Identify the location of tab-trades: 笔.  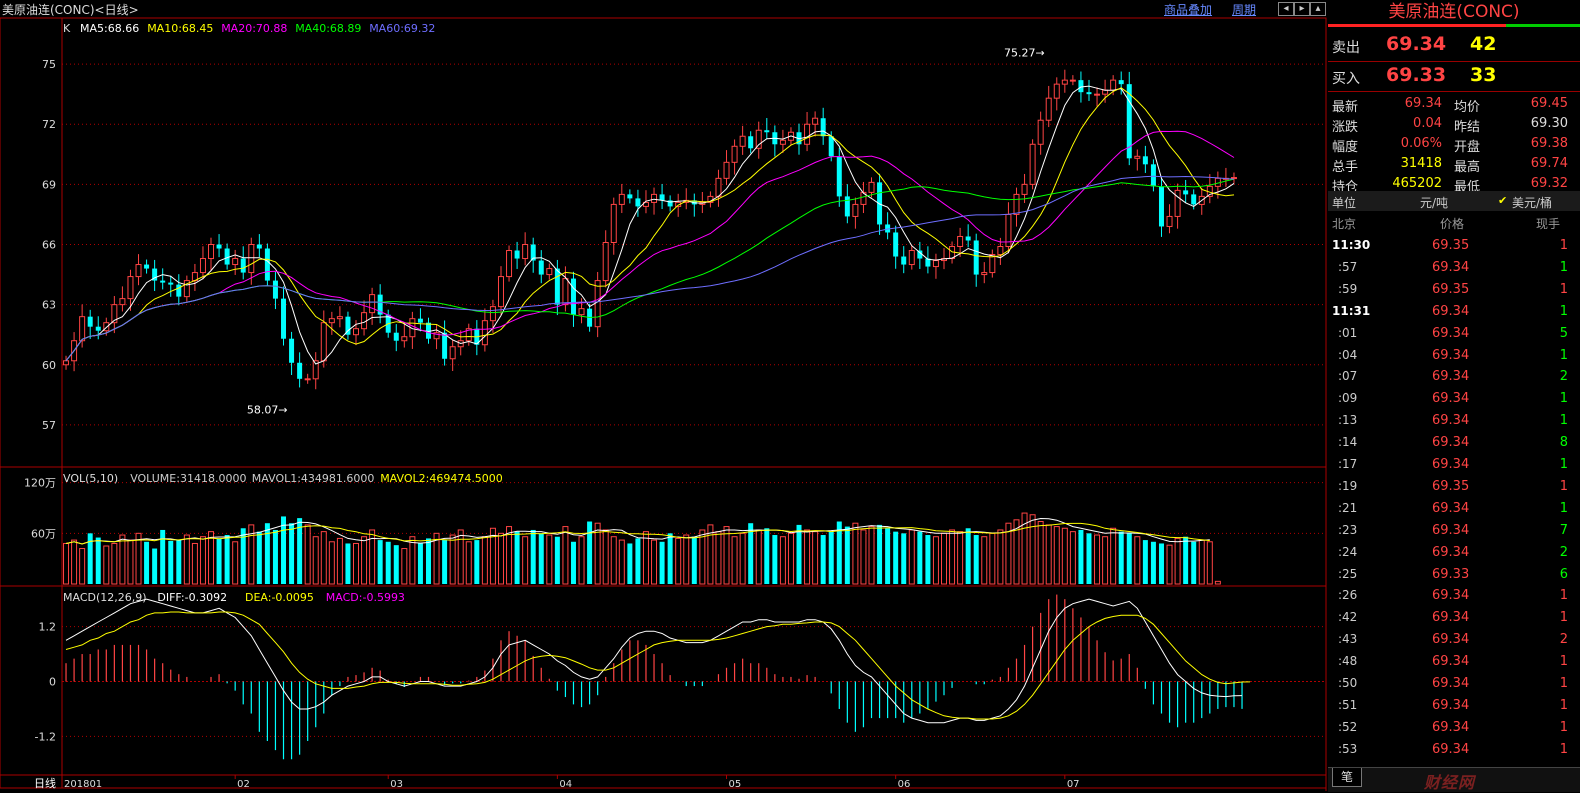
(1347, 777).